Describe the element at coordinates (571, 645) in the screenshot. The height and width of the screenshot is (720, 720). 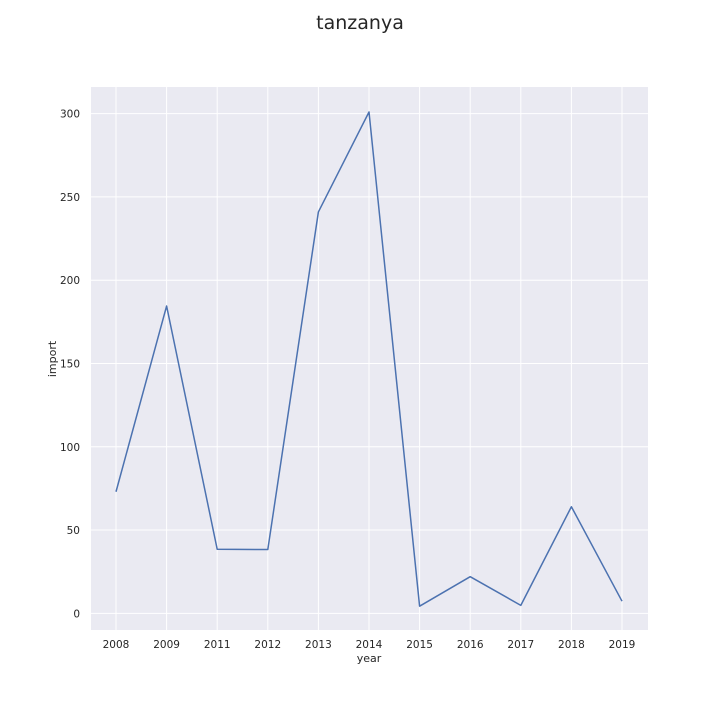
I see `x-tick-label: 2018` at that location.